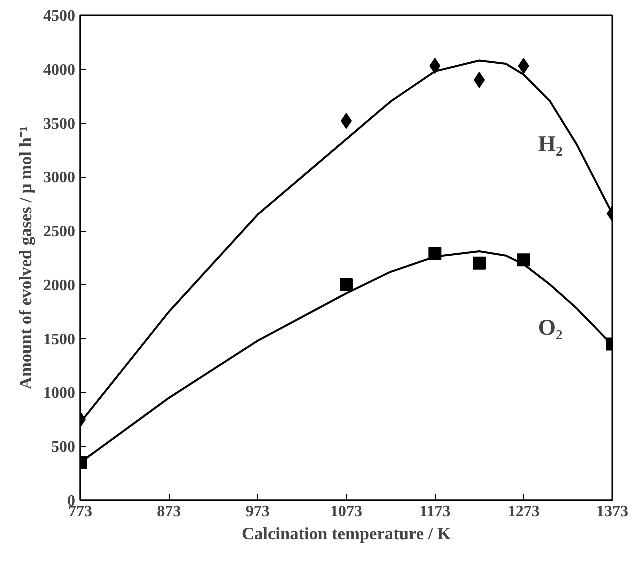  Describe the element at coordinates (26, 258) in the screenshot. I see `y-axis-title: Amount of evolved gases / μ mol h⁻¹` at that location.